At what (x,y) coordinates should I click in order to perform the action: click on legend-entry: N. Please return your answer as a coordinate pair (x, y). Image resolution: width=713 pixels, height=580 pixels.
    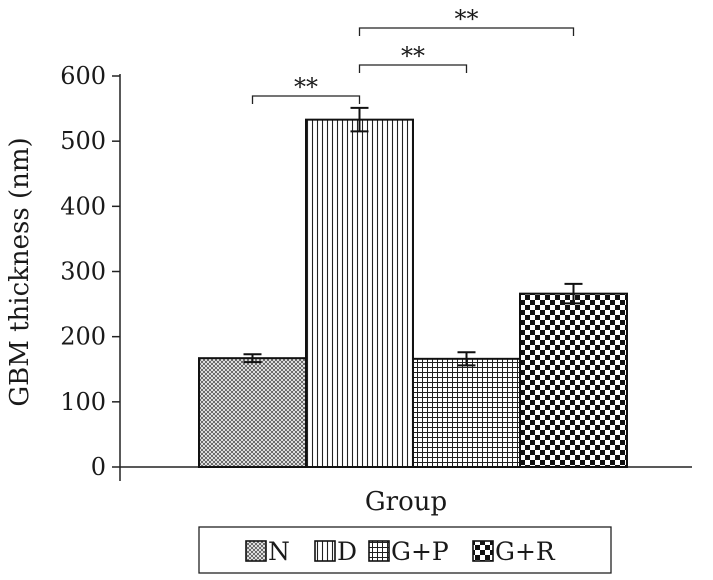
    Looking at the image, I should click on (267, 551).